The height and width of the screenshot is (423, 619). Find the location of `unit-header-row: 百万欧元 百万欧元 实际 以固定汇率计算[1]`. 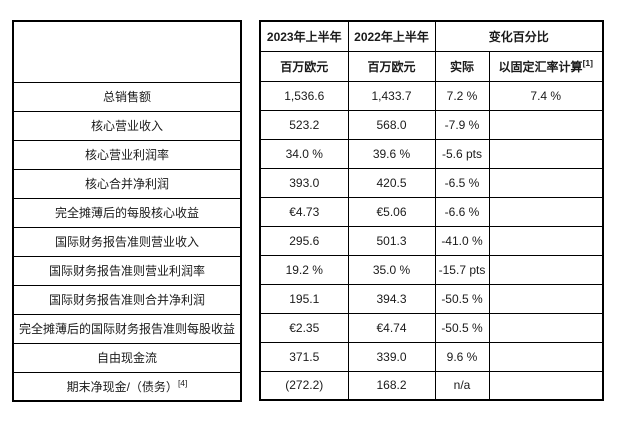

unit-header-row: 百万欧元 百万欧元 实际 以固定汇率计算[1] is located at coordinates (431, 66).